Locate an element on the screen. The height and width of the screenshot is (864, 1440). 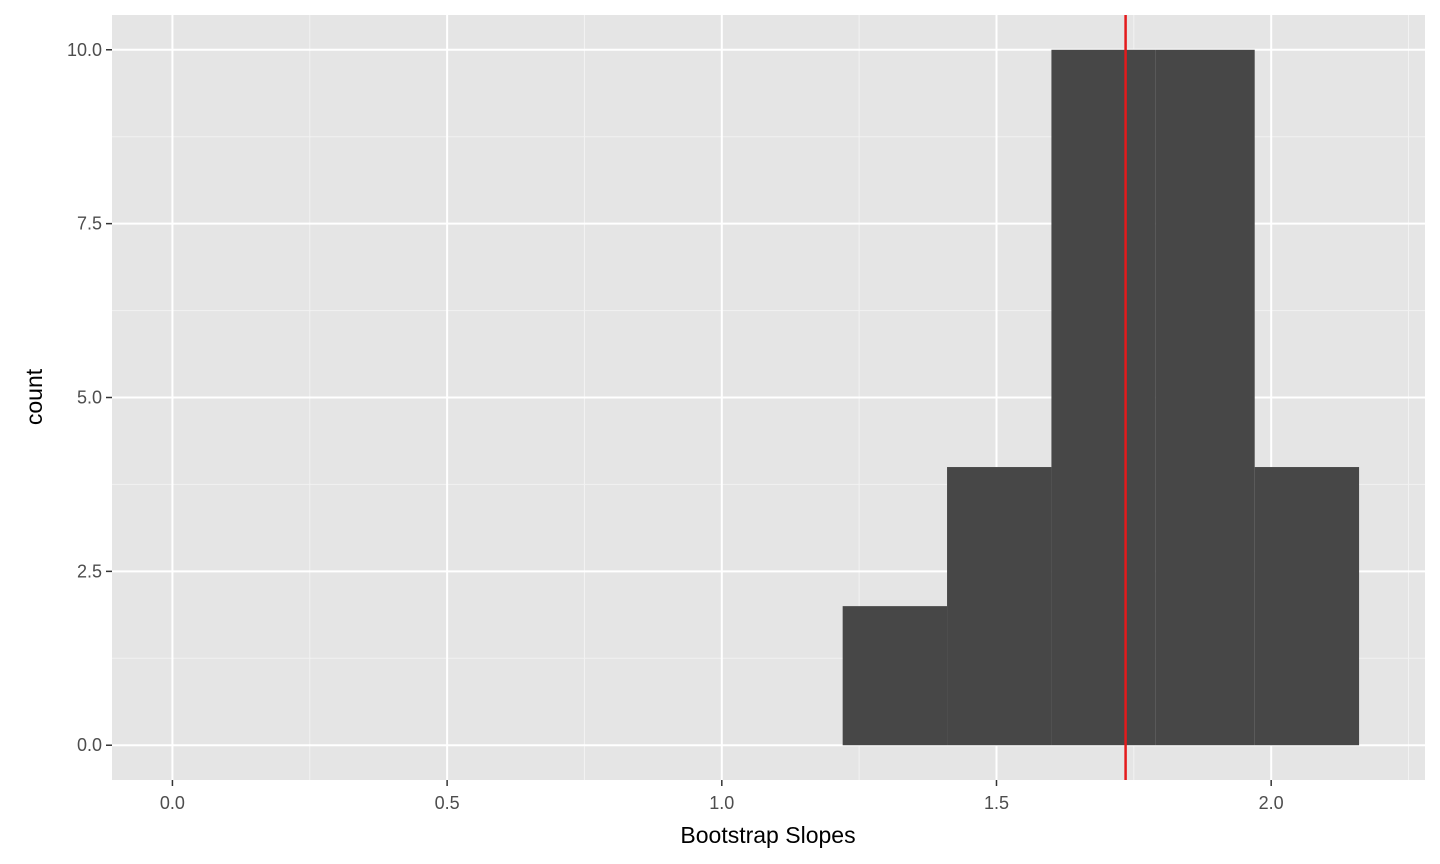
y-axis: 0.0 2.5 5.0 7.5 10.0 is located at coordinates (89, 397).